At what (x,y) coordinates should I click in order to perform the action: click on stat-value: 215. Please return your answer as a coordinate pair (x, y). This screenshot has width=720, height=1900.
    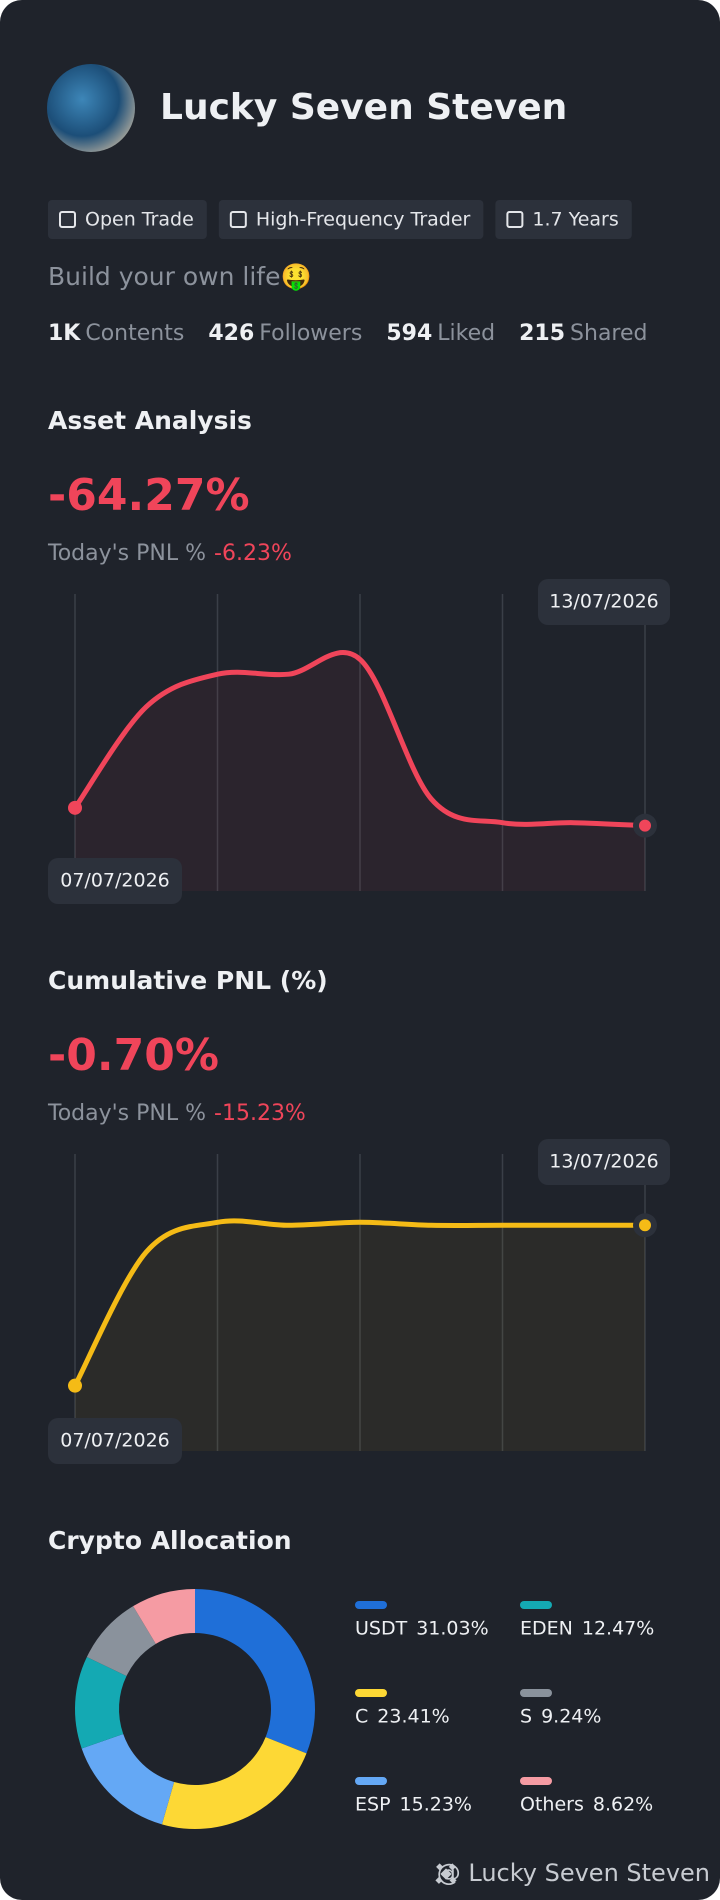
    Looking at the image, I should click on (542, 333).